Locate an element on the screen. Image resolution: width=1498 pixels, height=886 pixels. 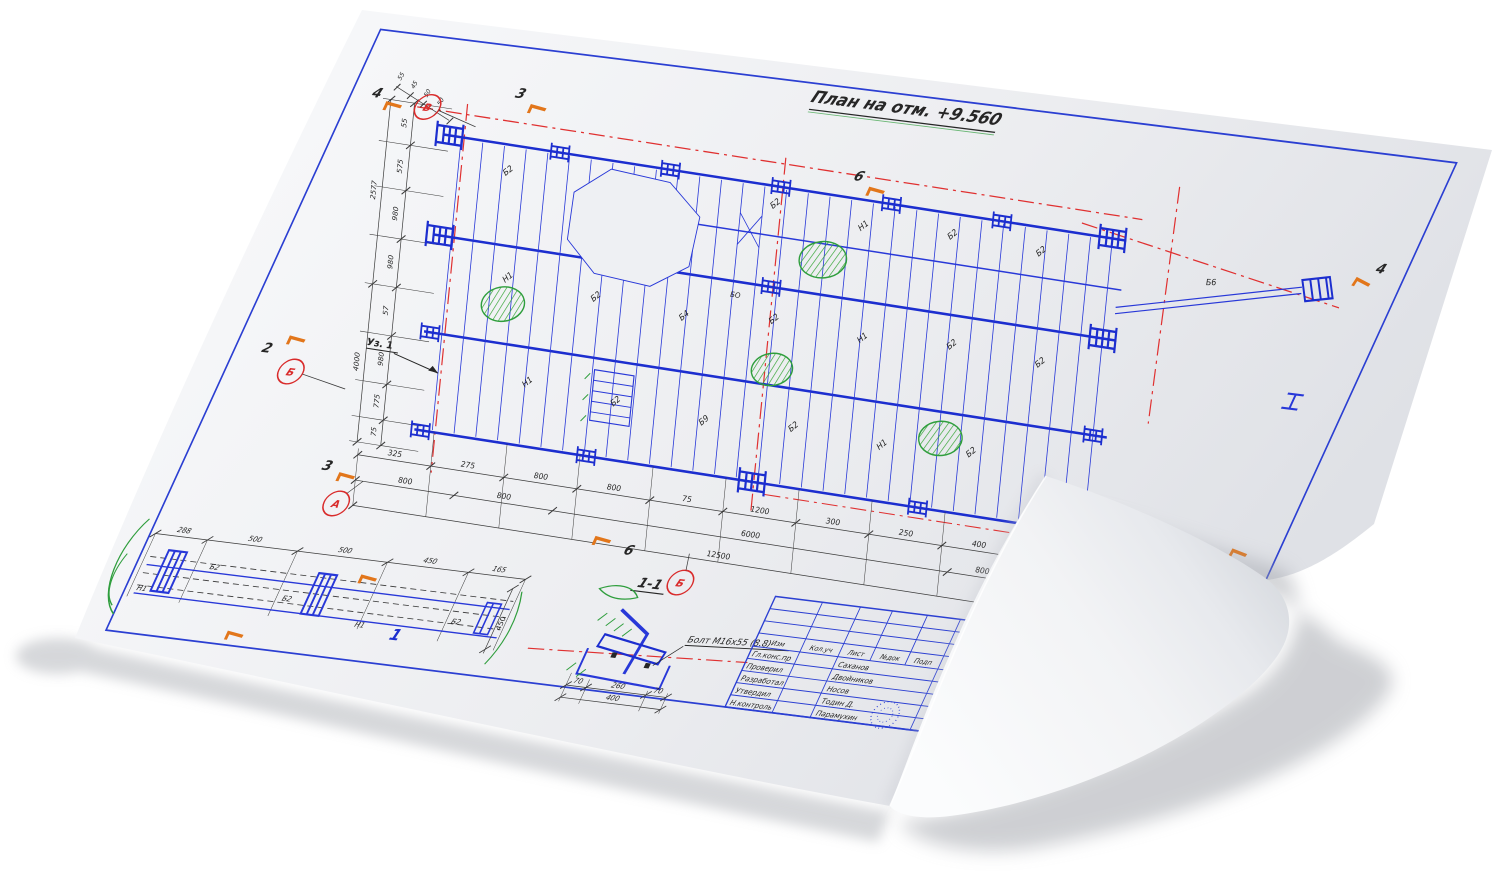
floor-opening is located at coordinates (633, 227).